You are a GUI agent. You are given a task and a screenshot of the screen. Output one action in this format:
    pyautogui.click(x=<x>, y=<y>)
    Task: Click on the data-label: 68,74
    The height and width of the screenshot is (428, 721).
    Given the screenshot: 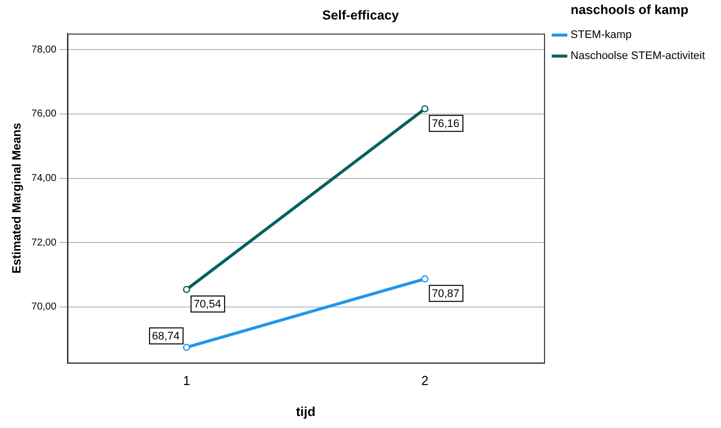 What is the action you would take?
    pyautogui.click(x=166, y=336)
    